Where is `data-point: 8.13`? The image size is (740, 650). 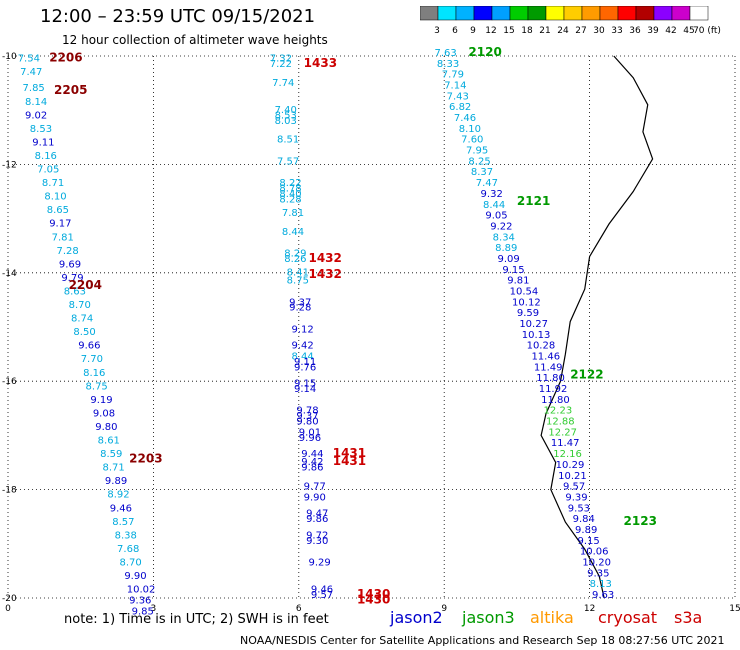
data-point: 8.13 is located at coordinates (601, 584).